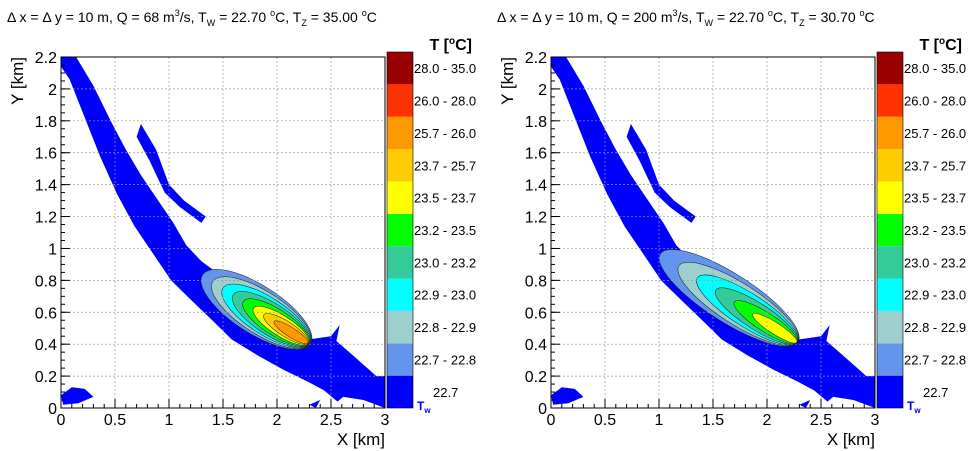 Image resolution: width=976 pixels, height=451 pixels. I want to click on y-tick-label: 2.2, so click(46, 58).